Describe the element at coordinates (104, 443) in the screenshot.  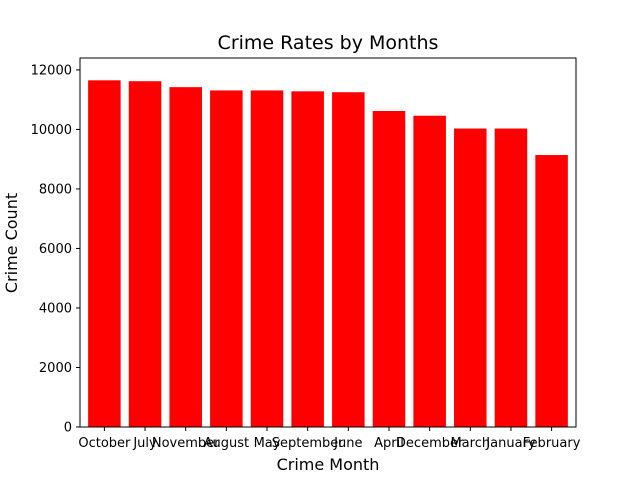
I see `x-tick-label: October` at that location.